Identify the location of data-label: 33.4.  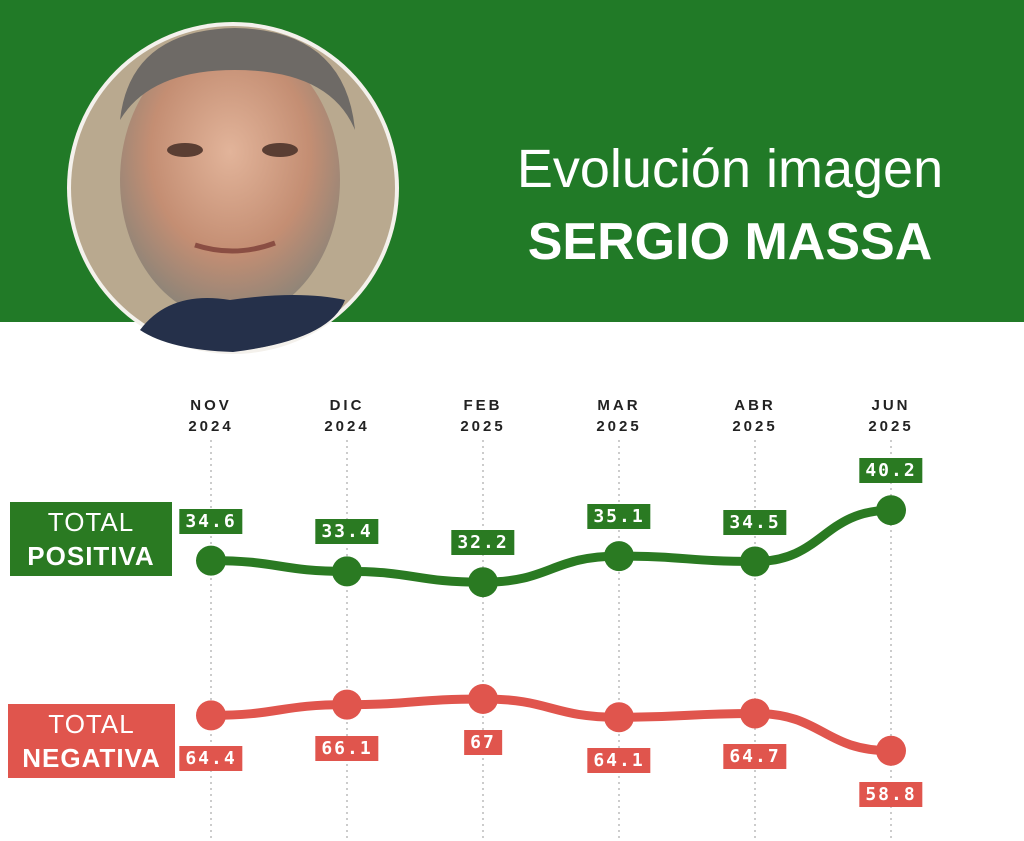
(347, 532).